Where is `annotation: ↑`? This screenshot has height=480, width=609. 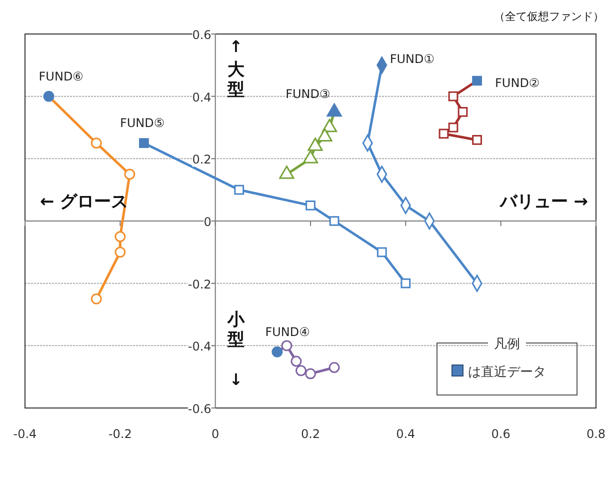
annotation: ↑ is located at coordinates (236, 46).